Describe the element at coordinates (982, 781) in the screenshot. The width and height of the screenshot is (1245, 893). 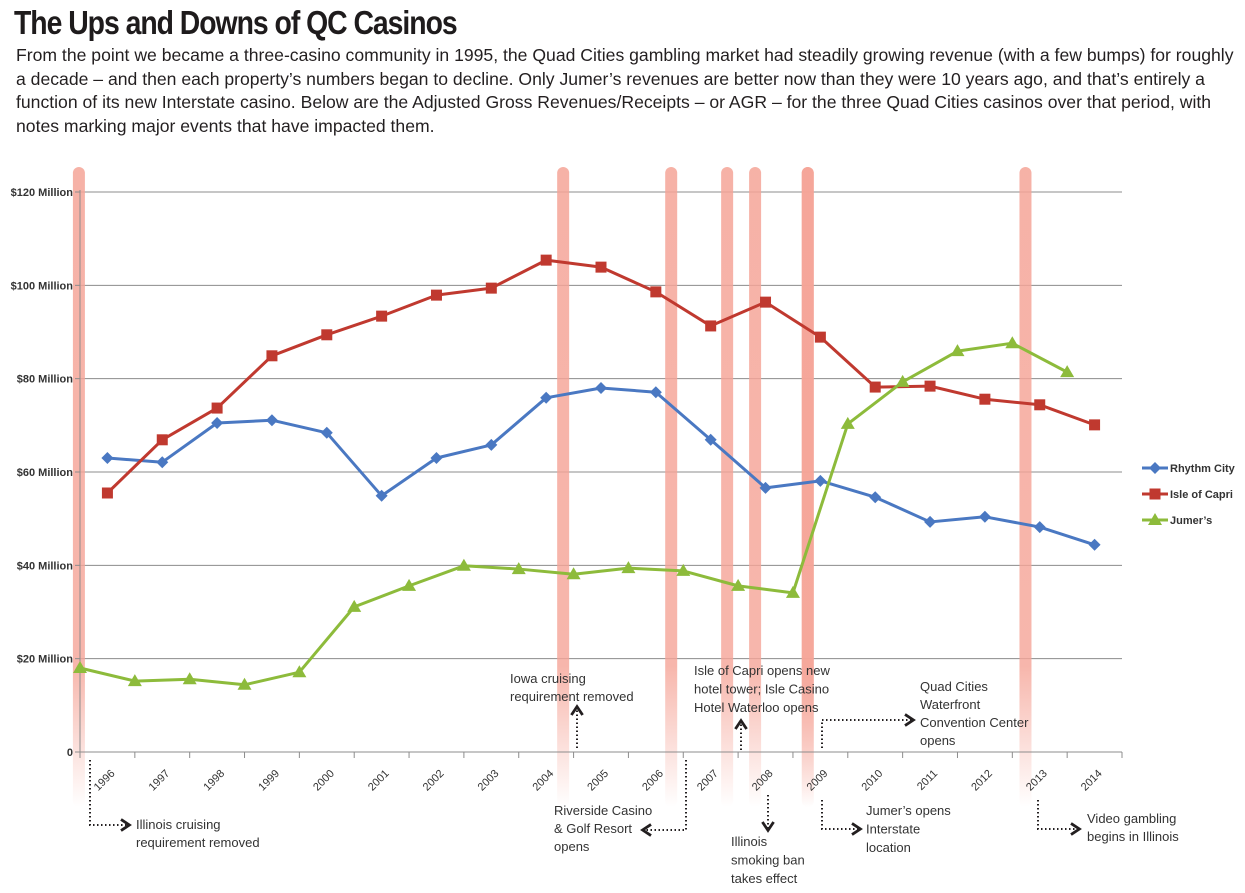
I see `x-tick-label: 2012` at that location.